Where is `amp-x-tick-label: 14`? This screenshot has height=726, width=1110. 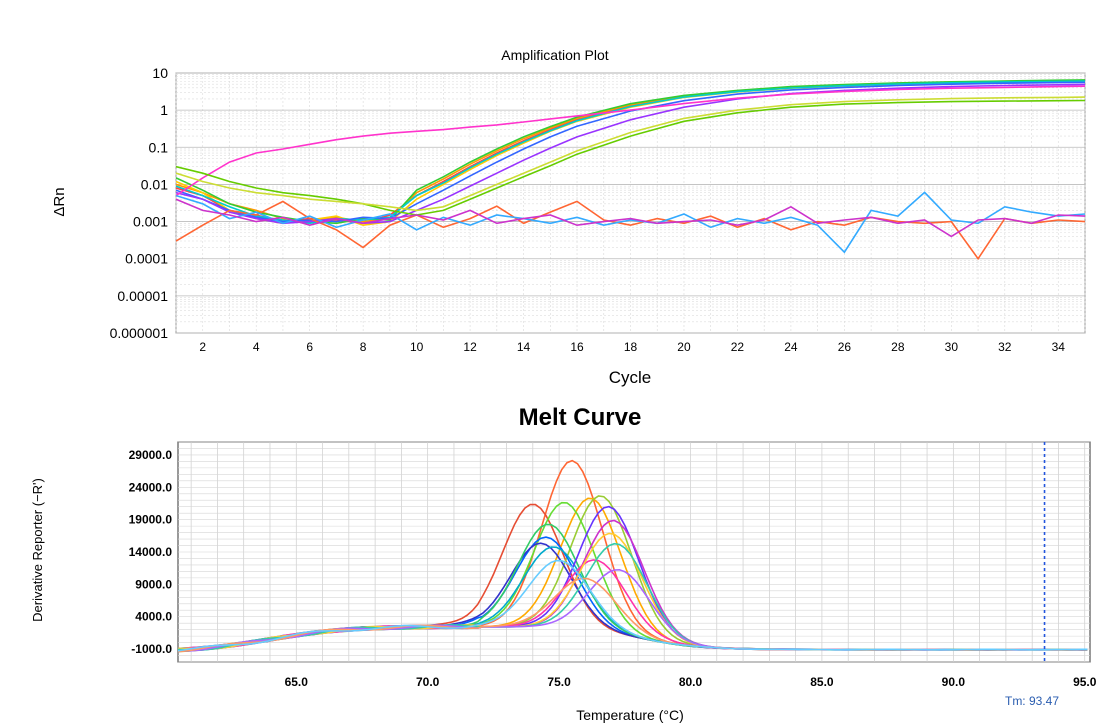
amp-x-tick-label: 14 is located at coordinates (524, 347).